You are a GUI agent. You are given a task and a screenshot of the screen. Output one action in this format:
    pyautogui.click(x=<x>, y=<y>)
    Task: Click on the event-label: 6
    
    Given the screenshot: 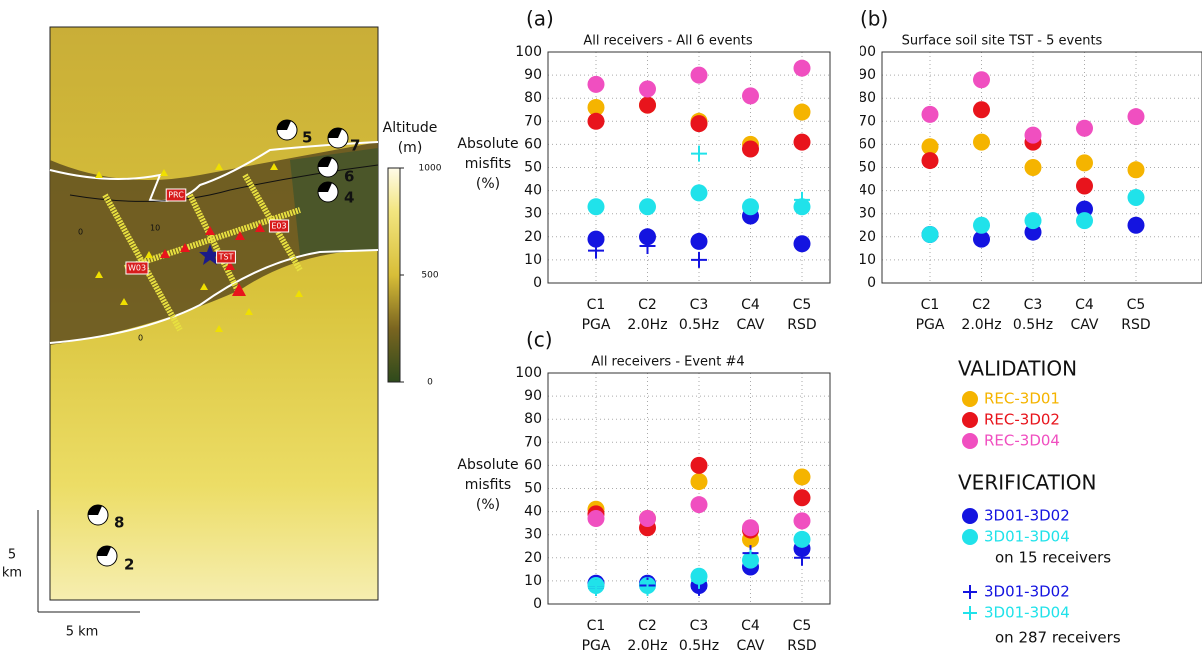 What is the action you would take?
    pyautogui.click(x=349, y=177)
    